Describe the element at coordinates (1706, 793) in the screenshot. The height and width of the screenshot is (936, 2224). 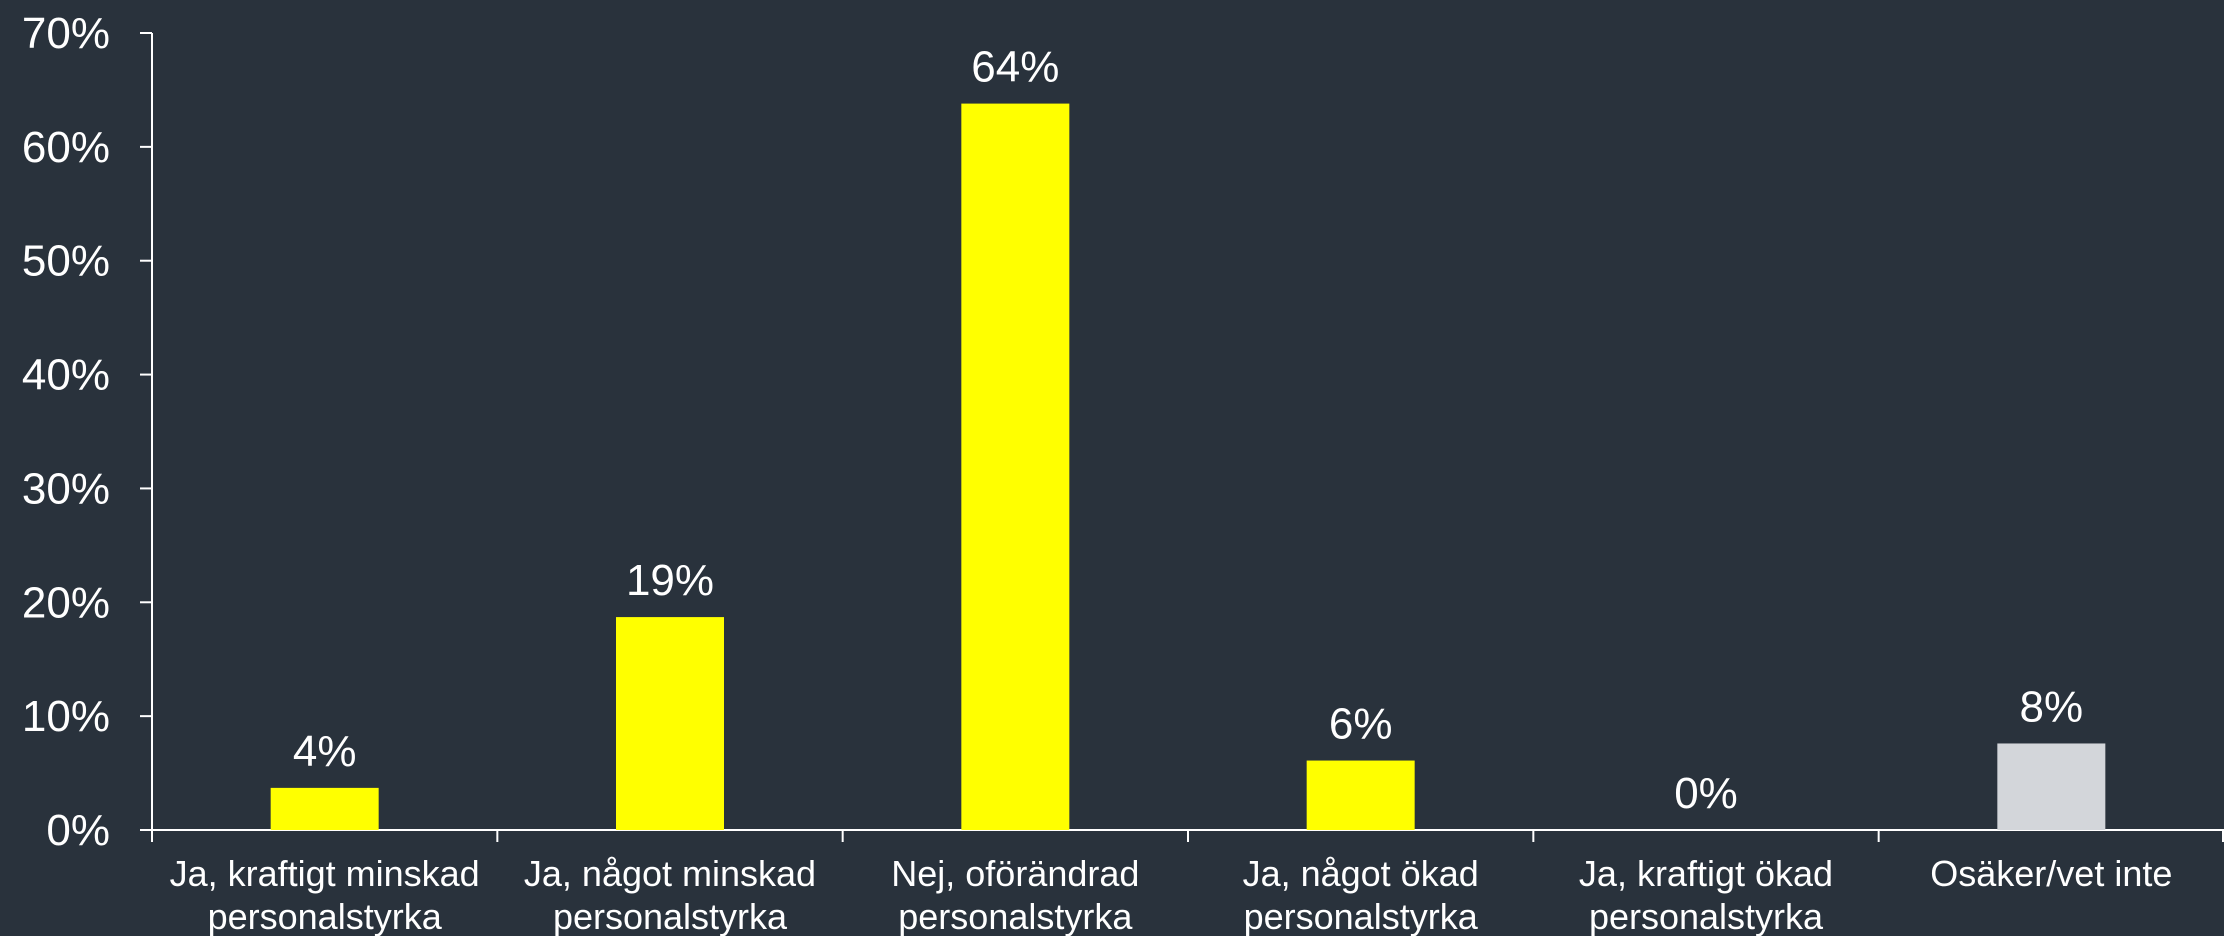
I see `data-label: 0%` at that location.